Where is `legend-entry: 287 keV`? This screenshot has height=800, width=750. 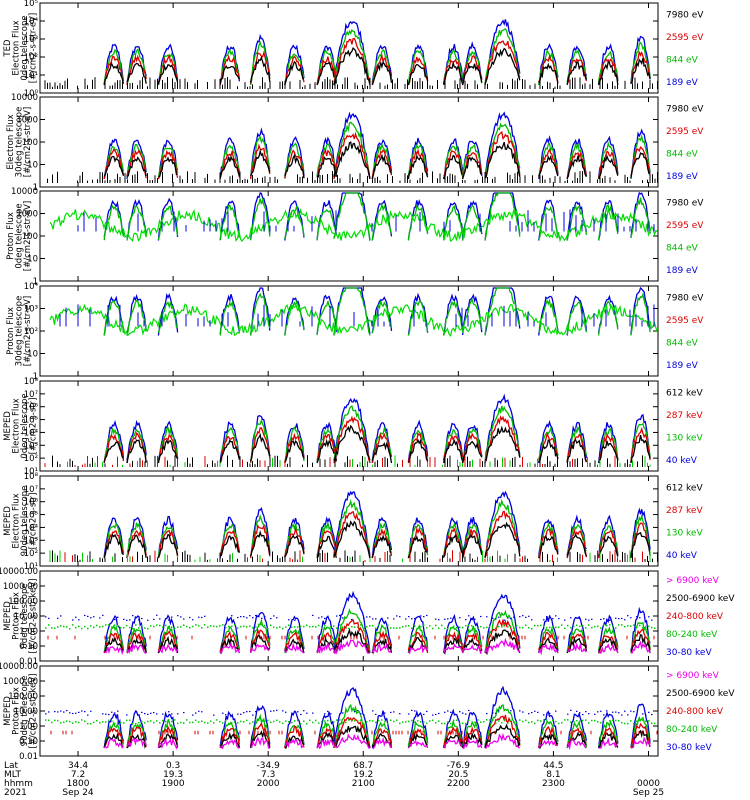 legend-entry: 287 keV is located at coordinates (684, 511).